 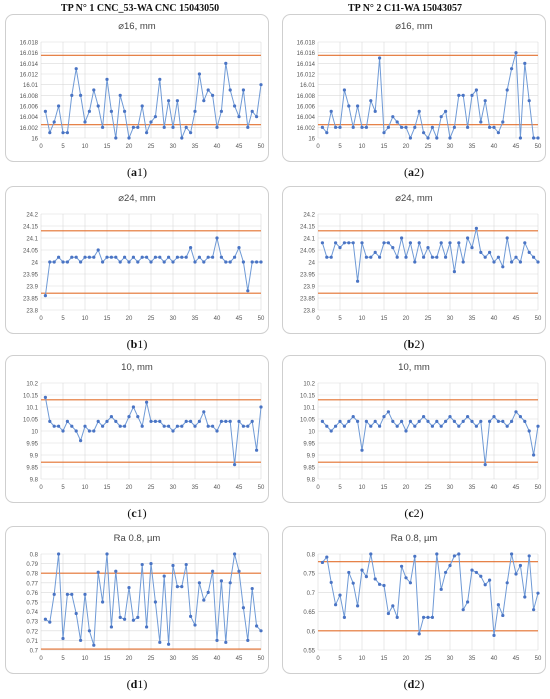 I want to click on panel-caption: (d1), so click(x=137, y=684).